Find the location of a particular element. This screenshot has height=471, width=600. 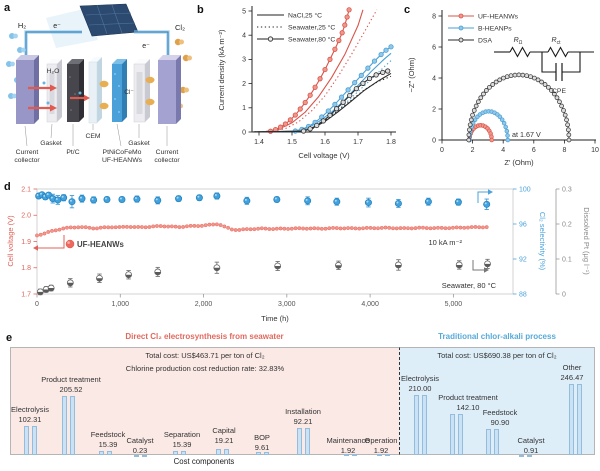

selectivity-data-point is located at coordinates (107, 199).